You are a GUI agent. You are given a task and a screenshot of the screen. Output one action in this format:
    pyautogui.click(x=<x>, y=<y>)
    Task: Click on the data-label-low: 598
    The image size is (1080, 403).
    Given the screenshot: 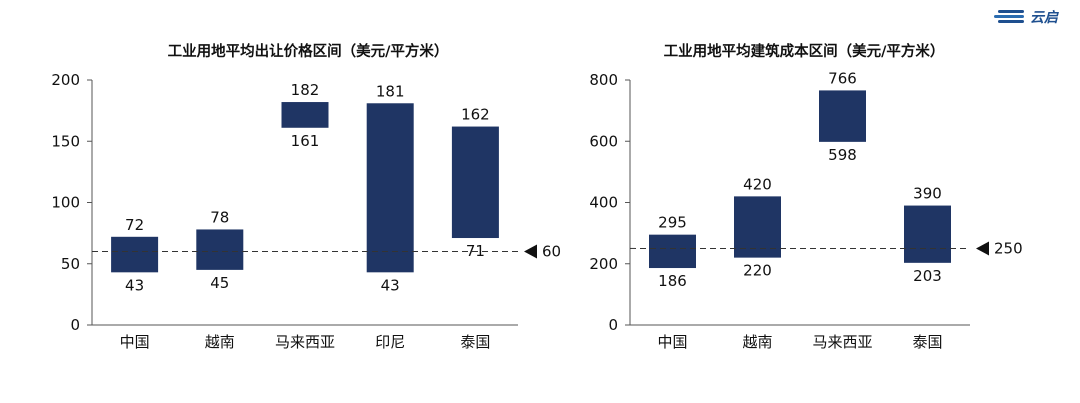 What is the action you would take?
    pyautogui.click(x=842, y=155)
    